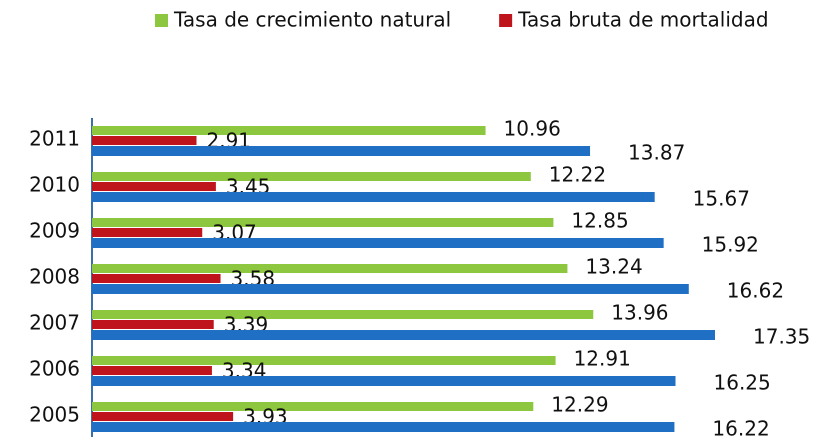 Image resolution: width=828 pixels, height=437 pixels. What do you see at coordinates (656, 153) in the screenshot?
I see `data-label: 13.87` at bounding box center [656, 153].